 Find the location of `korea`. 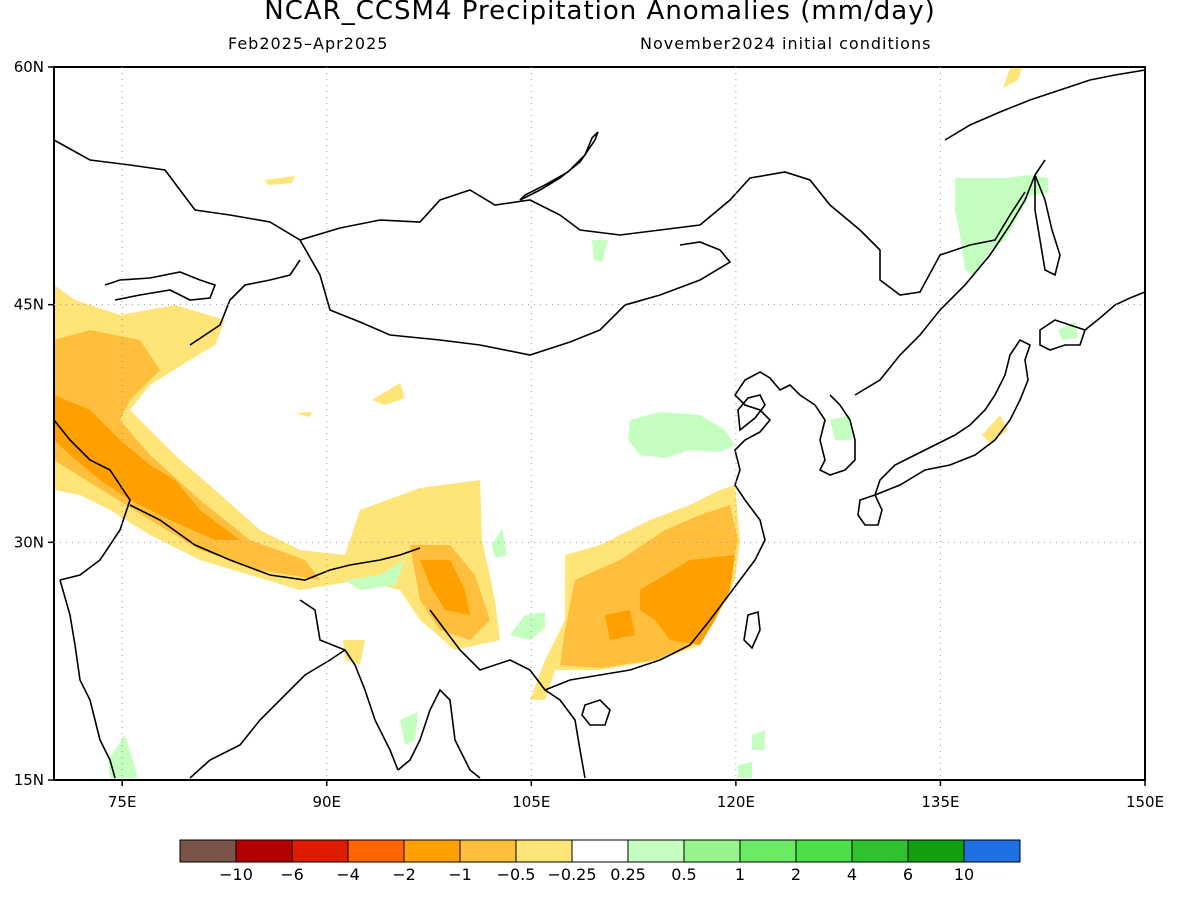

korea is located at coordinates (835, 435).